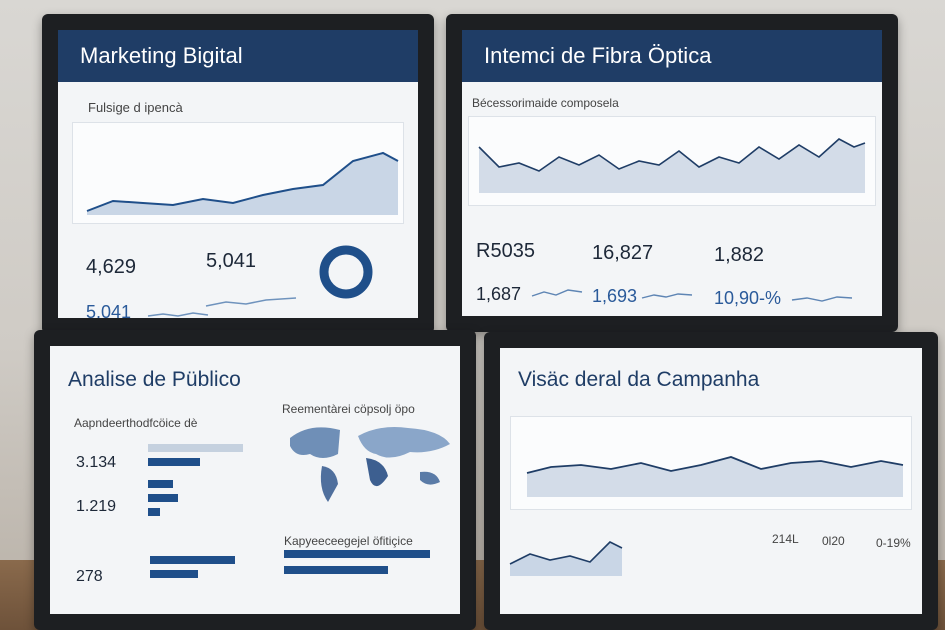  I want to click on chart-subtitle: Fulsige d ipencà, so click(135, 107).